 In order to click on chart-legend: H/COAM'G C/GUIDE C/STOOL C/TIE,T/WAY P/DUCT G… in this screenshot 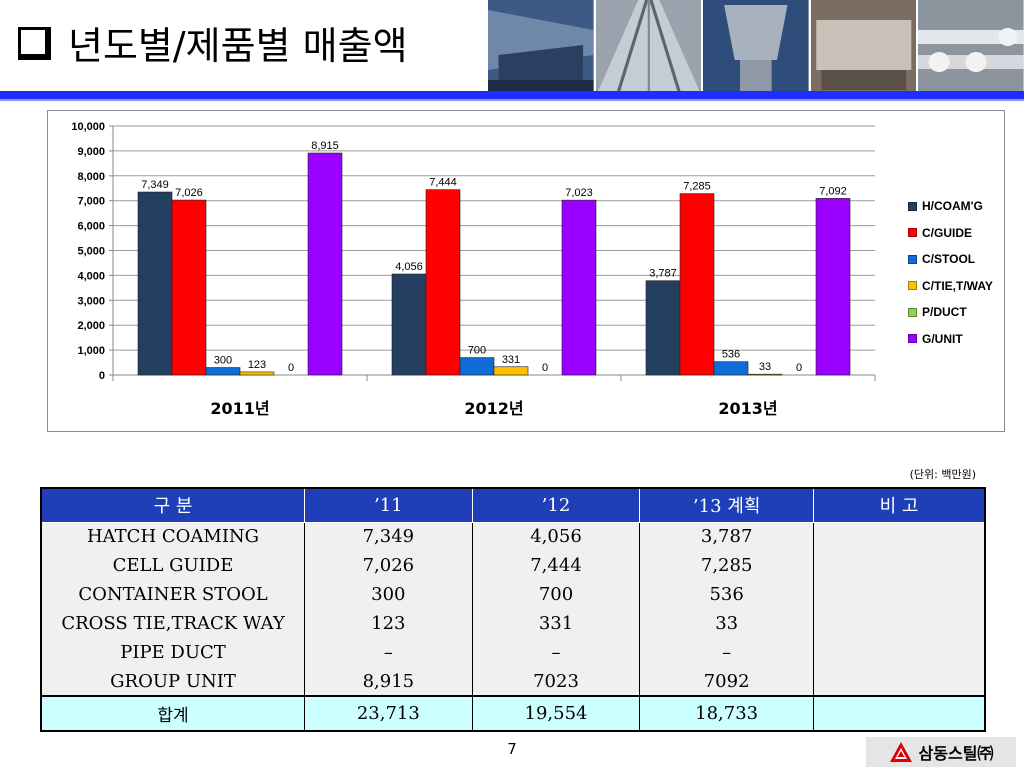, I will do `click(950, 272)`.